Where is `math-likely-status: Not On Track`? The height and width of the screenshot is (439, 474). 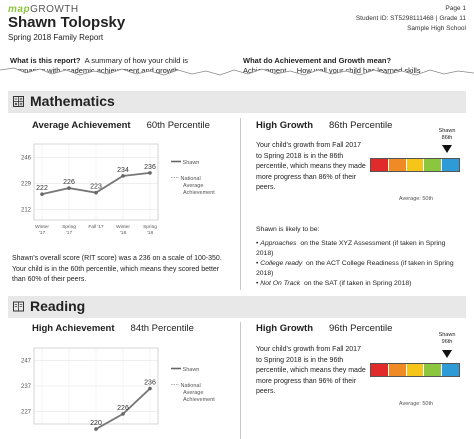
math-likely-status: Not On Track is located at coordinates (280, 283).